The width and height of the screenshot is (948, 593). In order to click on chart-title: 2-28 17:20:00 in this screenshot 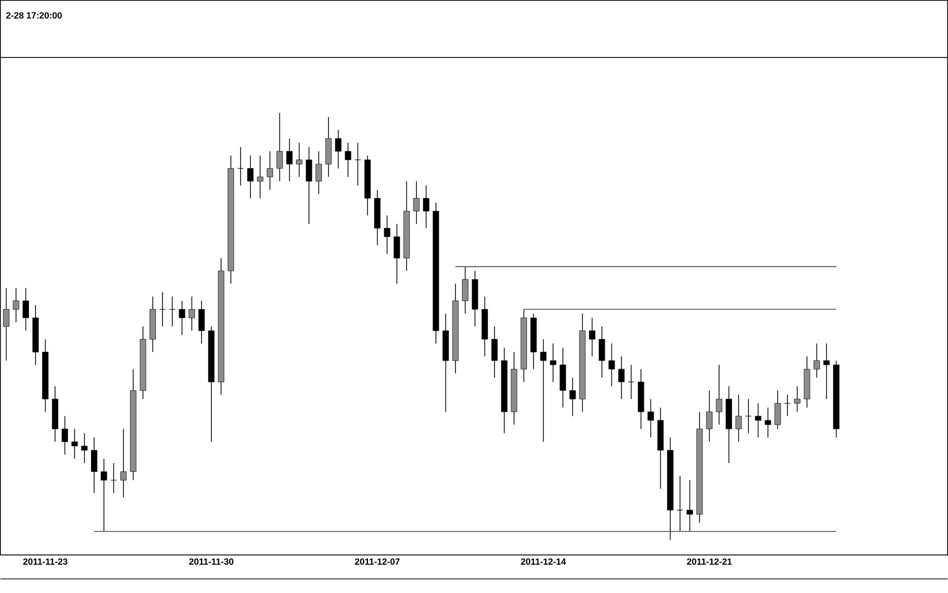, I will do `click(34, 15)`.